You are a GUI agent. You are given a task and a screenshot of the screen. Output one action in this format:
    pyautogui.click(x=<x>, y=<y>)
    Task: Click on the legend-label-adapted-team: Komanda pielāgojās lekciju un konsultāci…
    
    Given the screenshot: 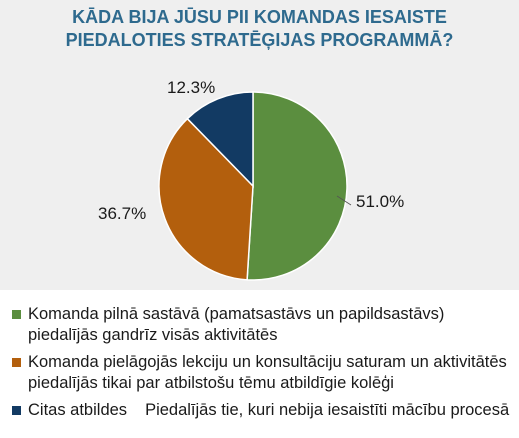 What is the action you would take?
    pyautogui.click(x=267, y=372)
    